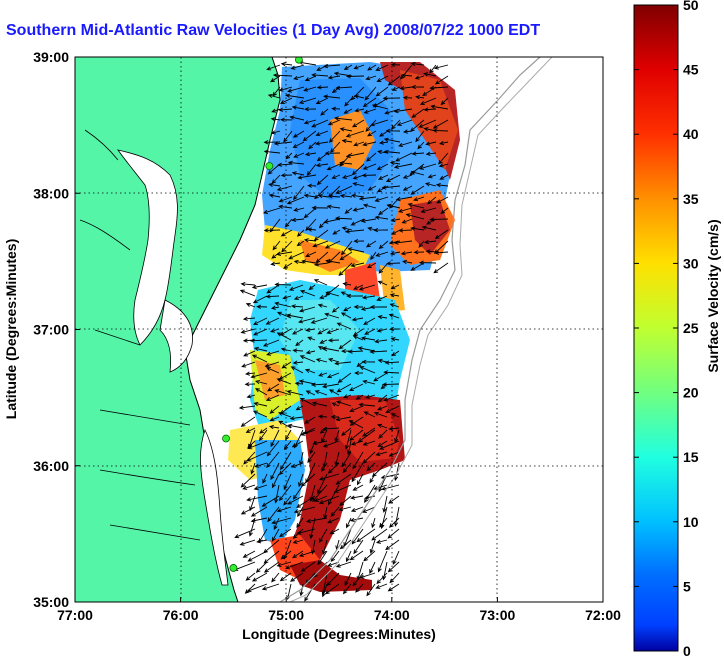 This screenshot has height=659, width=724. I want to click on y-axis-label: Latitude (Degrees:Minutes), so click(11, 329).